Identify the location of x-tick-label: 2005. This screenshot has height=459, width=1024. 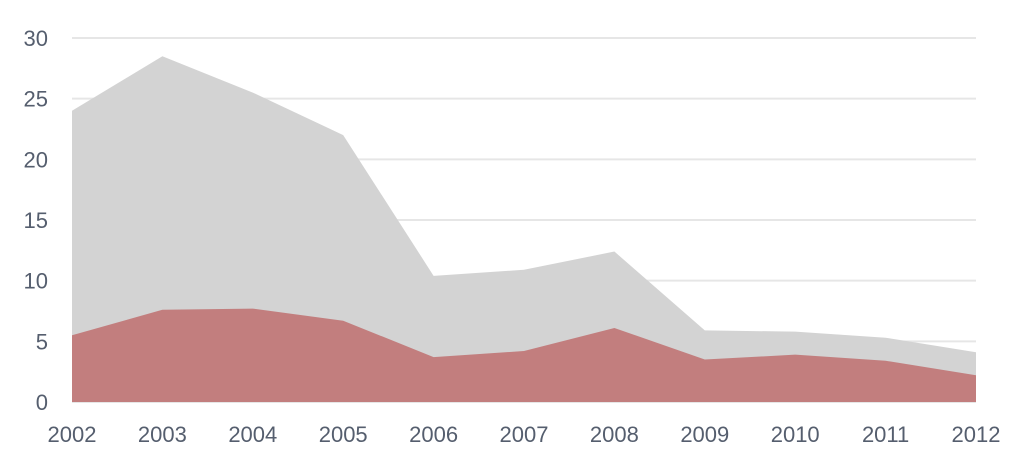
(343, 434).